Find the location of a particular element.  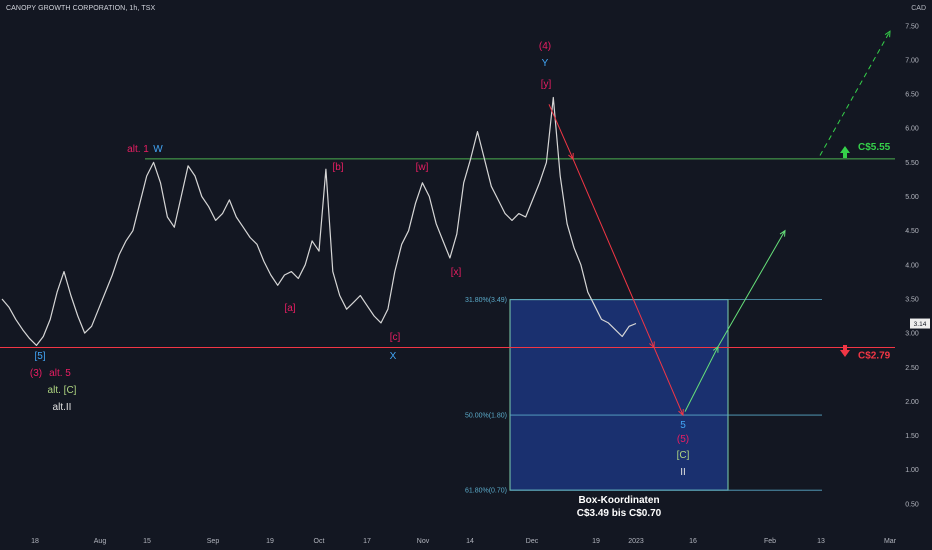

time-tick: 15 is located at coordinates (147, 541).